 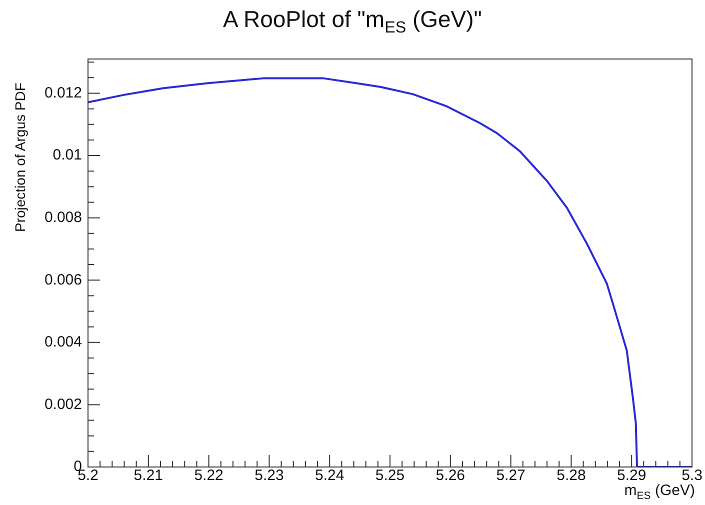 I want to click on x-tick-label: 5.21, so click(x=148, y=475).